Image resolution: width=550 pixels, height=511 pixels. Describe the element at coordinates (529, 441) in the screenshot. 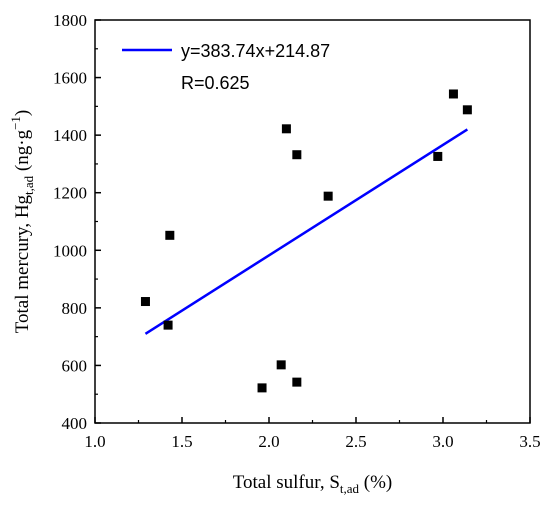

I see `x-tick-label: 3.5` at that location.